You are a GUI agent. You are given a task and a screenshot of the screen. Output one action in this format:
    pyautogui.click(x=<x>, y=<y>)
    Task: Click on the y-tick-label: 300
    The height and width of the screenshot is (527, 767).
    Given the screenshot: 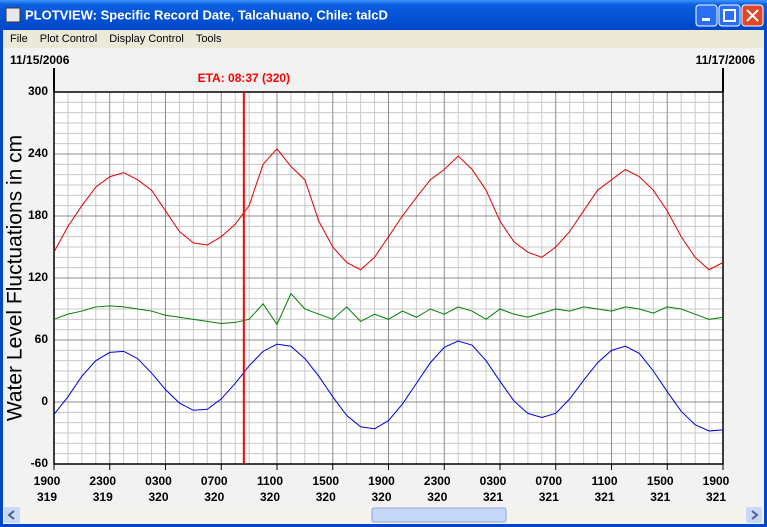 What is the action you would take?
    pyautogui.click(x=38, y=91)
    